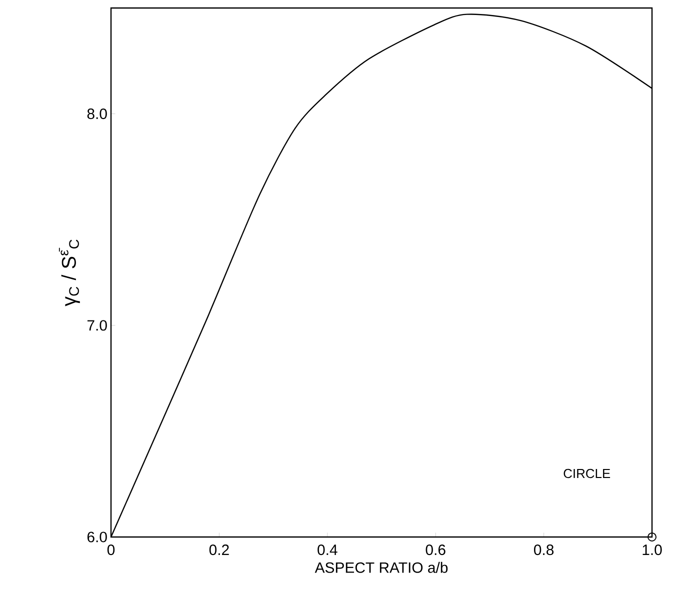 The width and height of the screenshot is (678, 607). Describe the element at coordinates (97, 537) in the screenshot. I see `y-tick-label: 6.0` at that location.